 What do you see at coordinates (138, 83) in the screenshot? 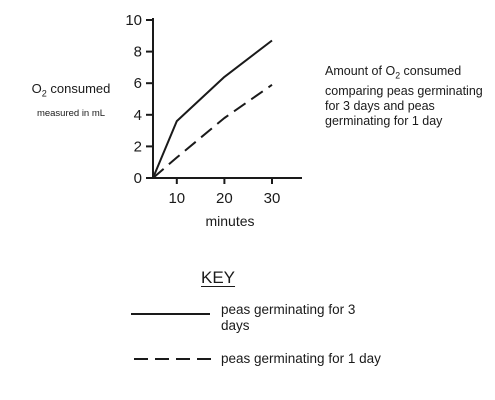
I see `y-tick-label: 6` at bounding box center [138, 83].